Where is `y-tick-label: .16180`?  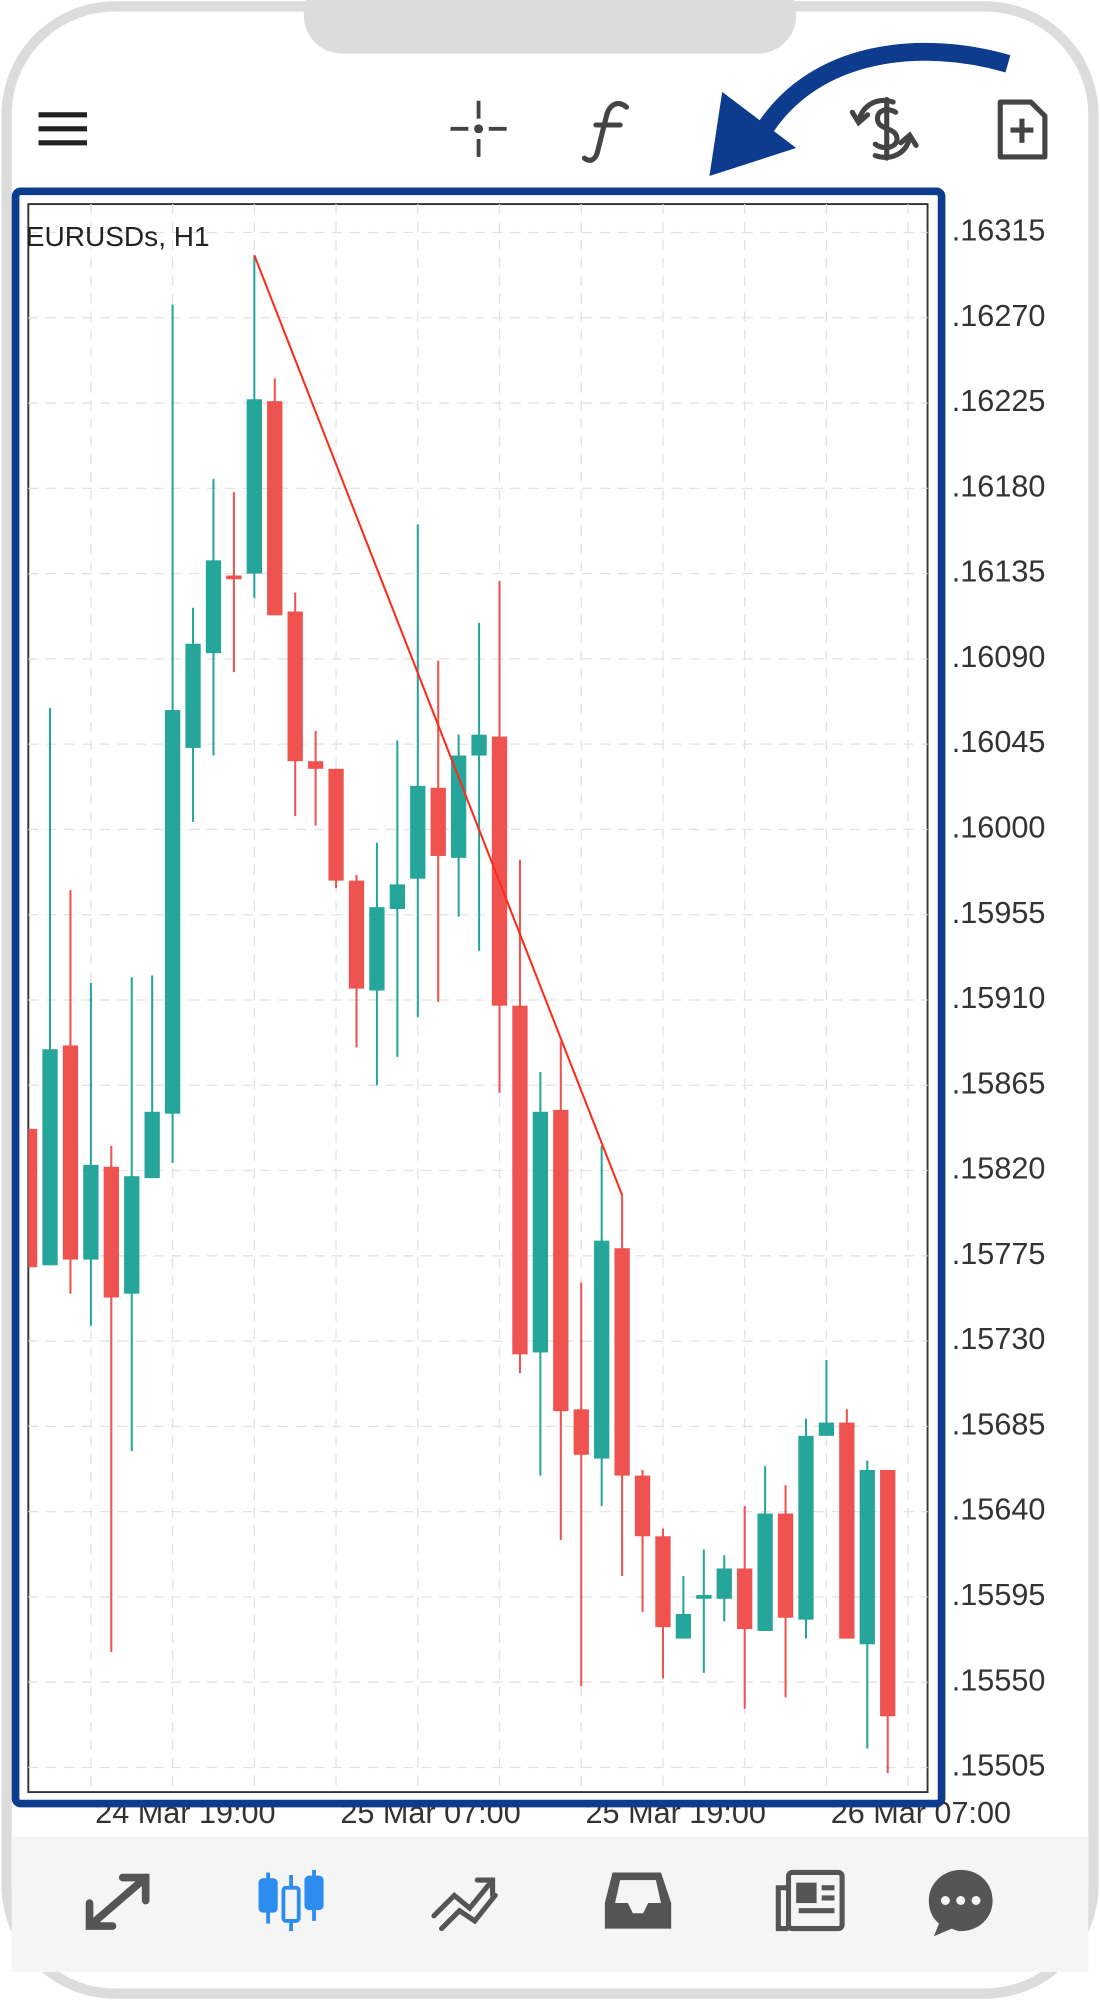
y-tick-label: .16180 is located at coordinates (999, 486).